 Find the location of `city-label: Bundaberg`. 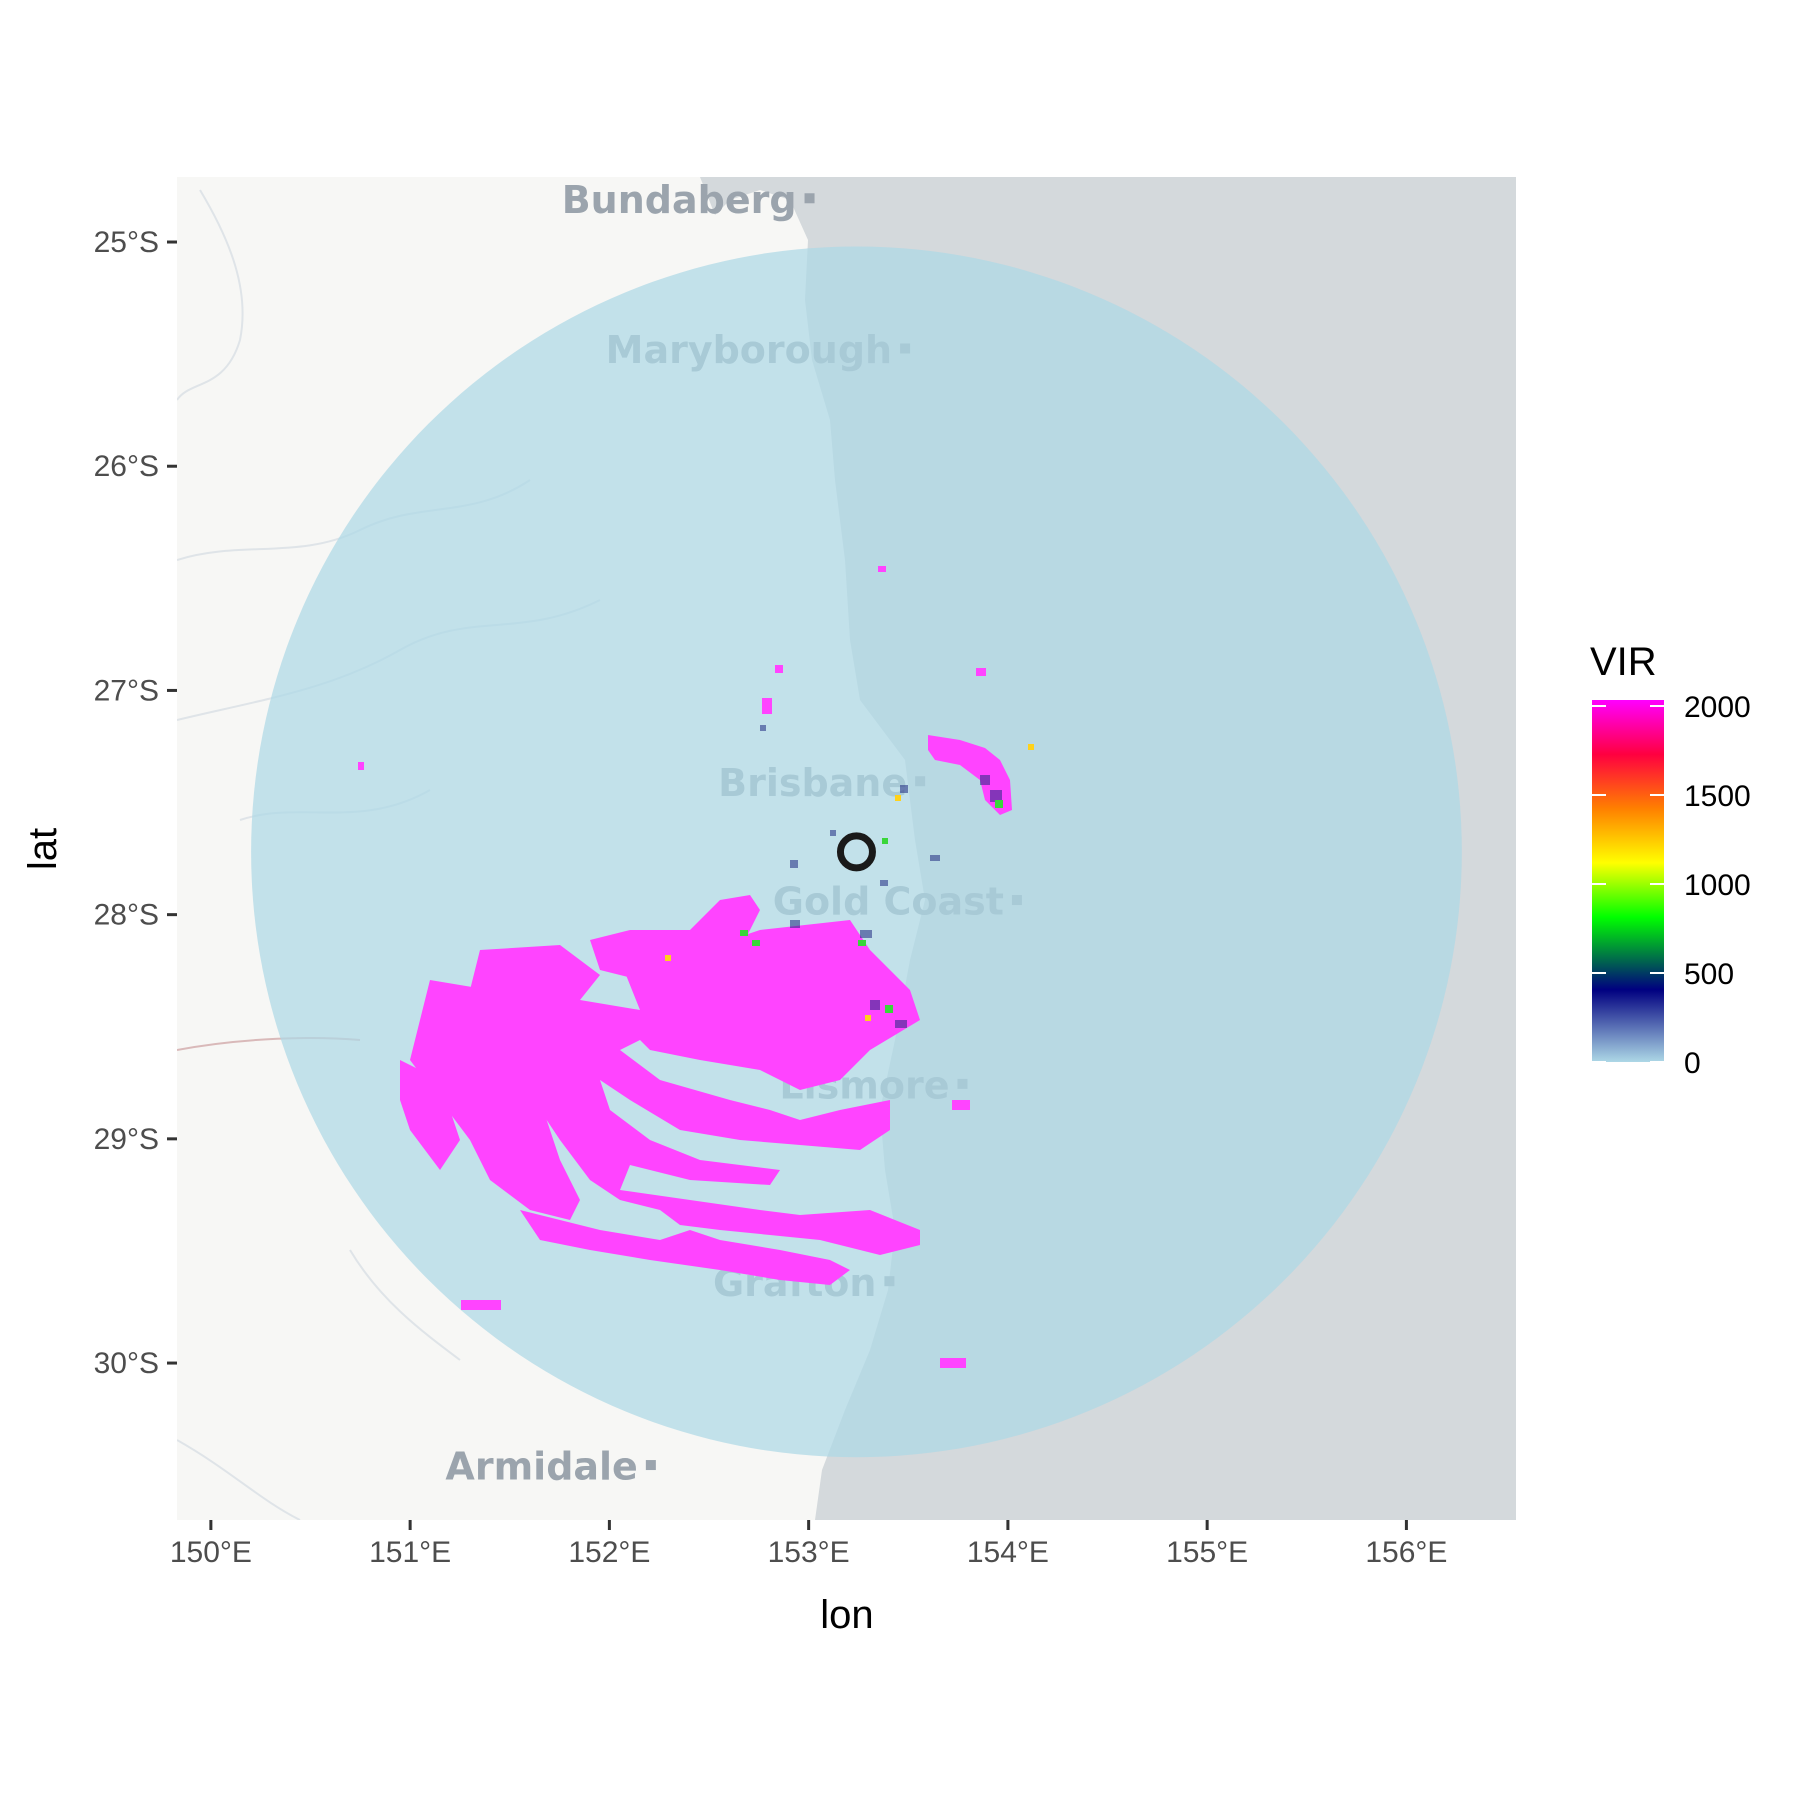

city-label: Bundaberg is located at coordinates (688, 200).